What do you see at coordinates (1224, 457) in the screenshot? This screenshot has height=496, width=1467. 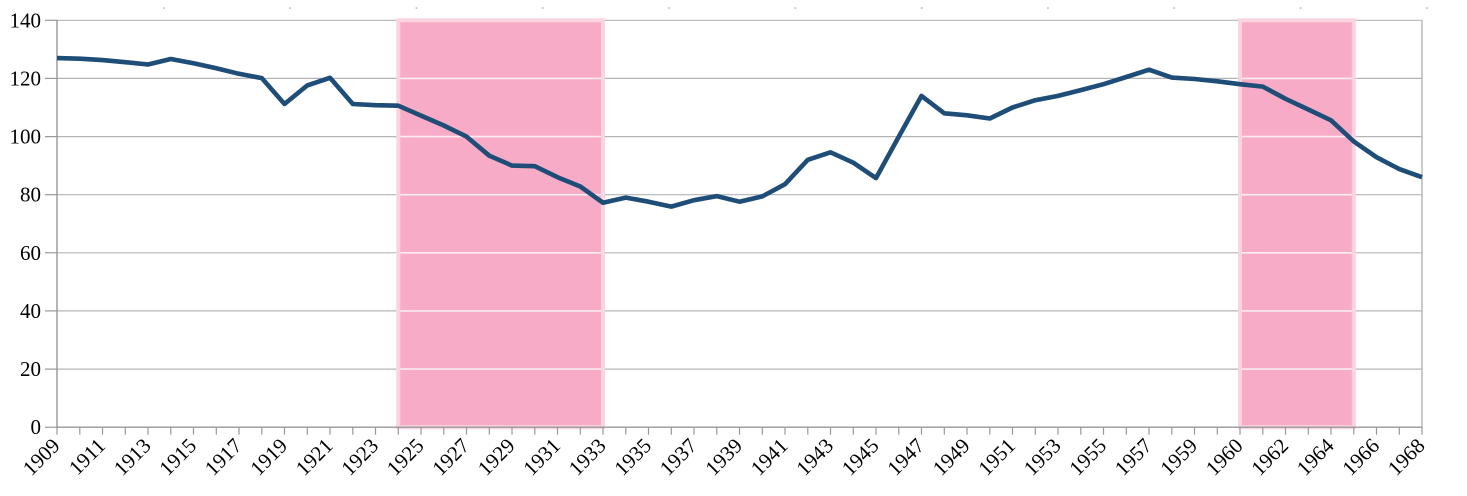 I see `x-axis-label: 1960` at bounding box center [1224, 457].